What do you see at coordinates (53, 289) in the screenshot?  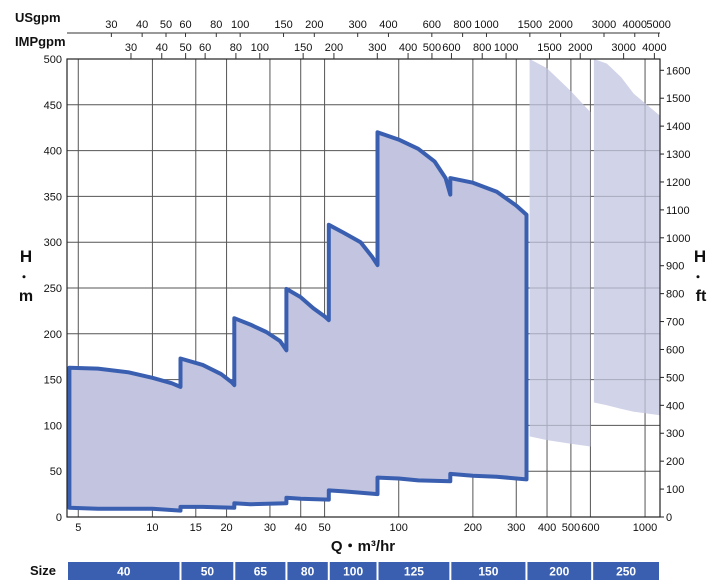 I see `y-tick-label-m: 250` at bounding box center [53, 289].